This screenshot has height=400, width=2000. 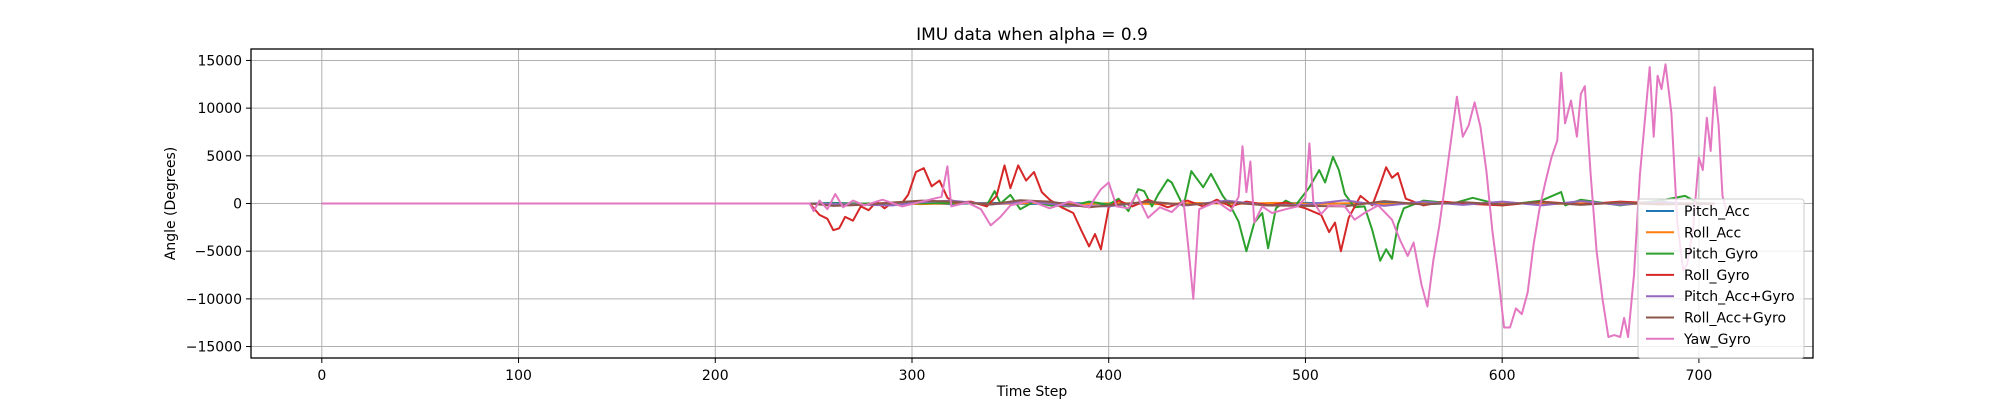 What do you see at coordinates (1305, 376) in the screenshot?
I see `x-tick-label: 500` at bounding box center [1305, 376].